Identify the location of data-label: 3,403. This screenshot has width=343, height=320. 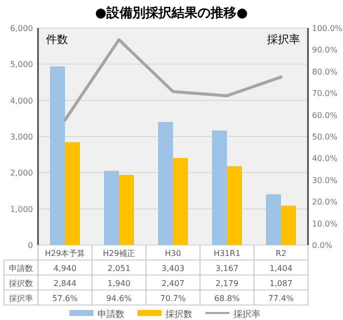
(173, 268).